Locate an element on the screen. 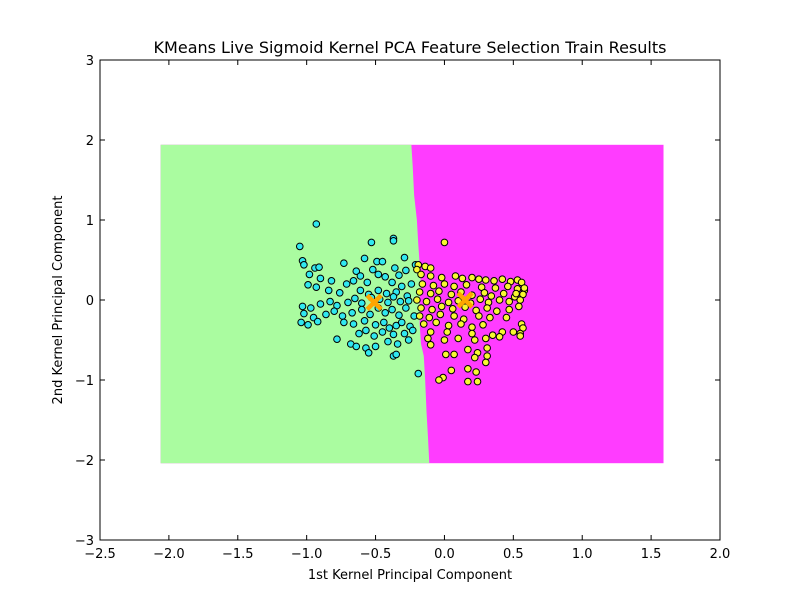 The height and width of the screenshot is (600, 800). y-tick-label: 0 is located at coordinates (90, 301).